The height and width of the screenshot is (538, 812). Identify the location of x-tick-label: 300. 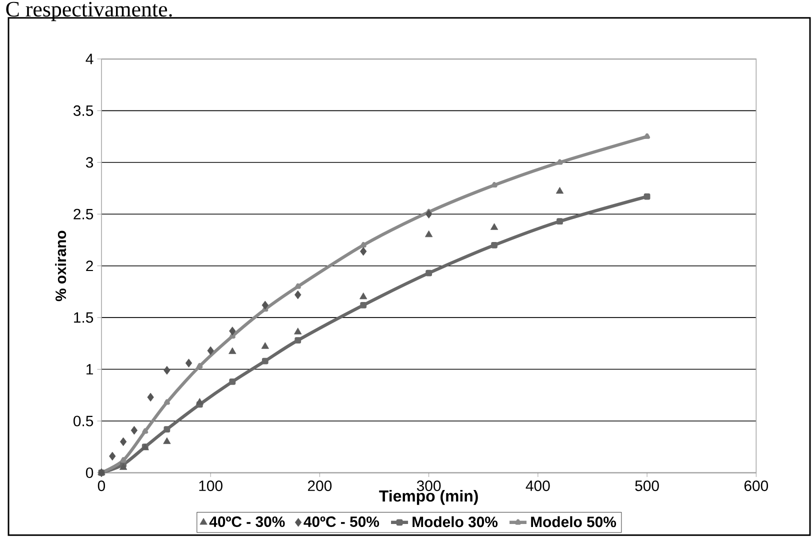
(428, 485).